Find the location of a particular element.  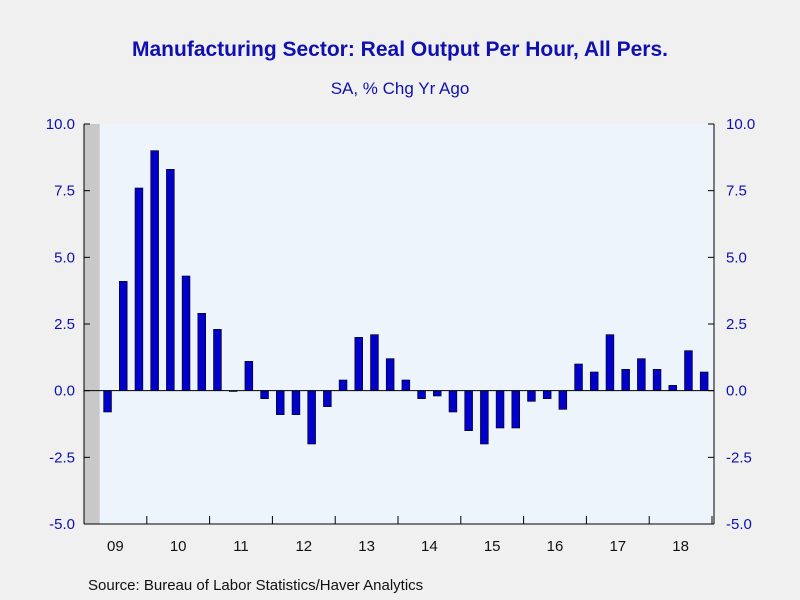

xtick-label-15: 15 is located at coordinates (492, 546).